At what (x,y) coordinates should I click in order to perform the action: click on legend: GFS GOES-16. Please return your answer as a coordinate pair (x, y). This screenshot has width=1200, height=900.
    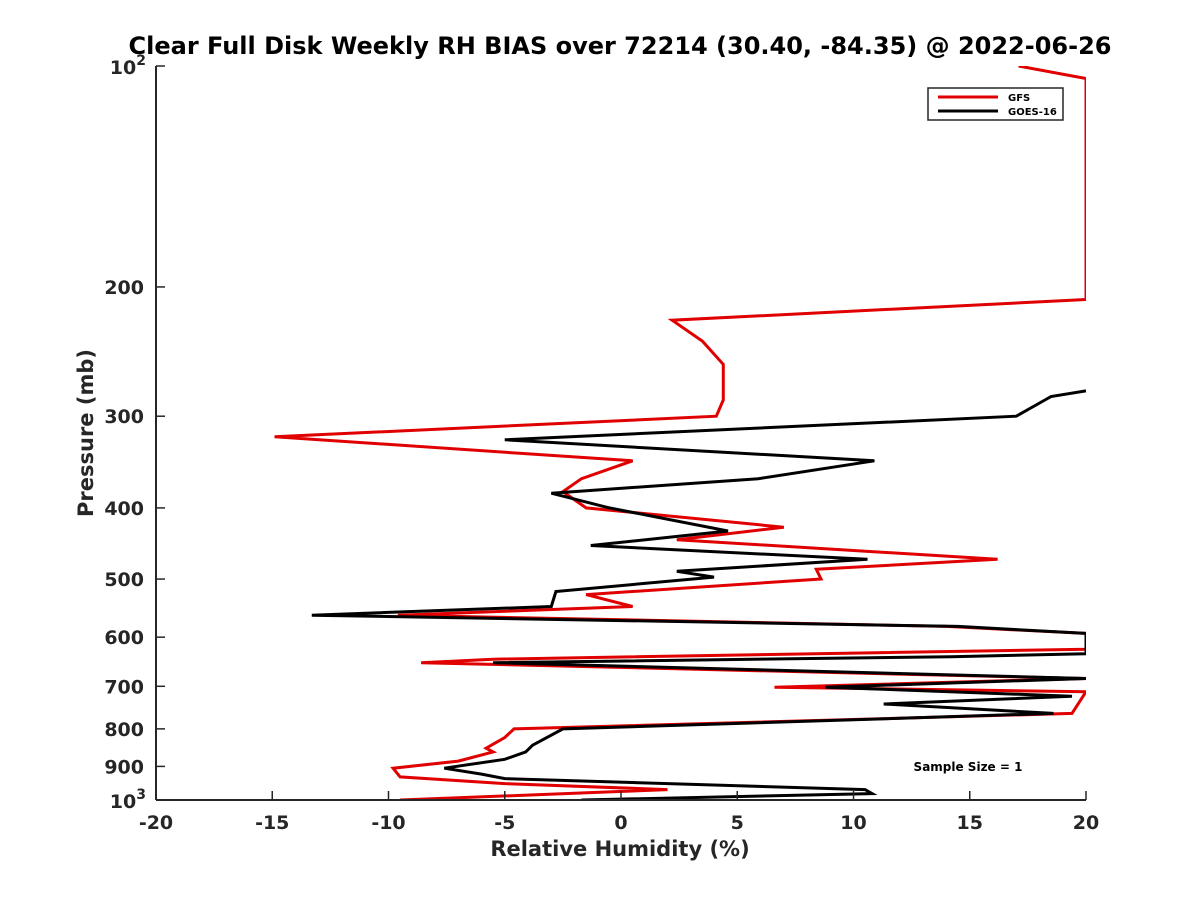
    Looking at the image, I should click on (995, 104).